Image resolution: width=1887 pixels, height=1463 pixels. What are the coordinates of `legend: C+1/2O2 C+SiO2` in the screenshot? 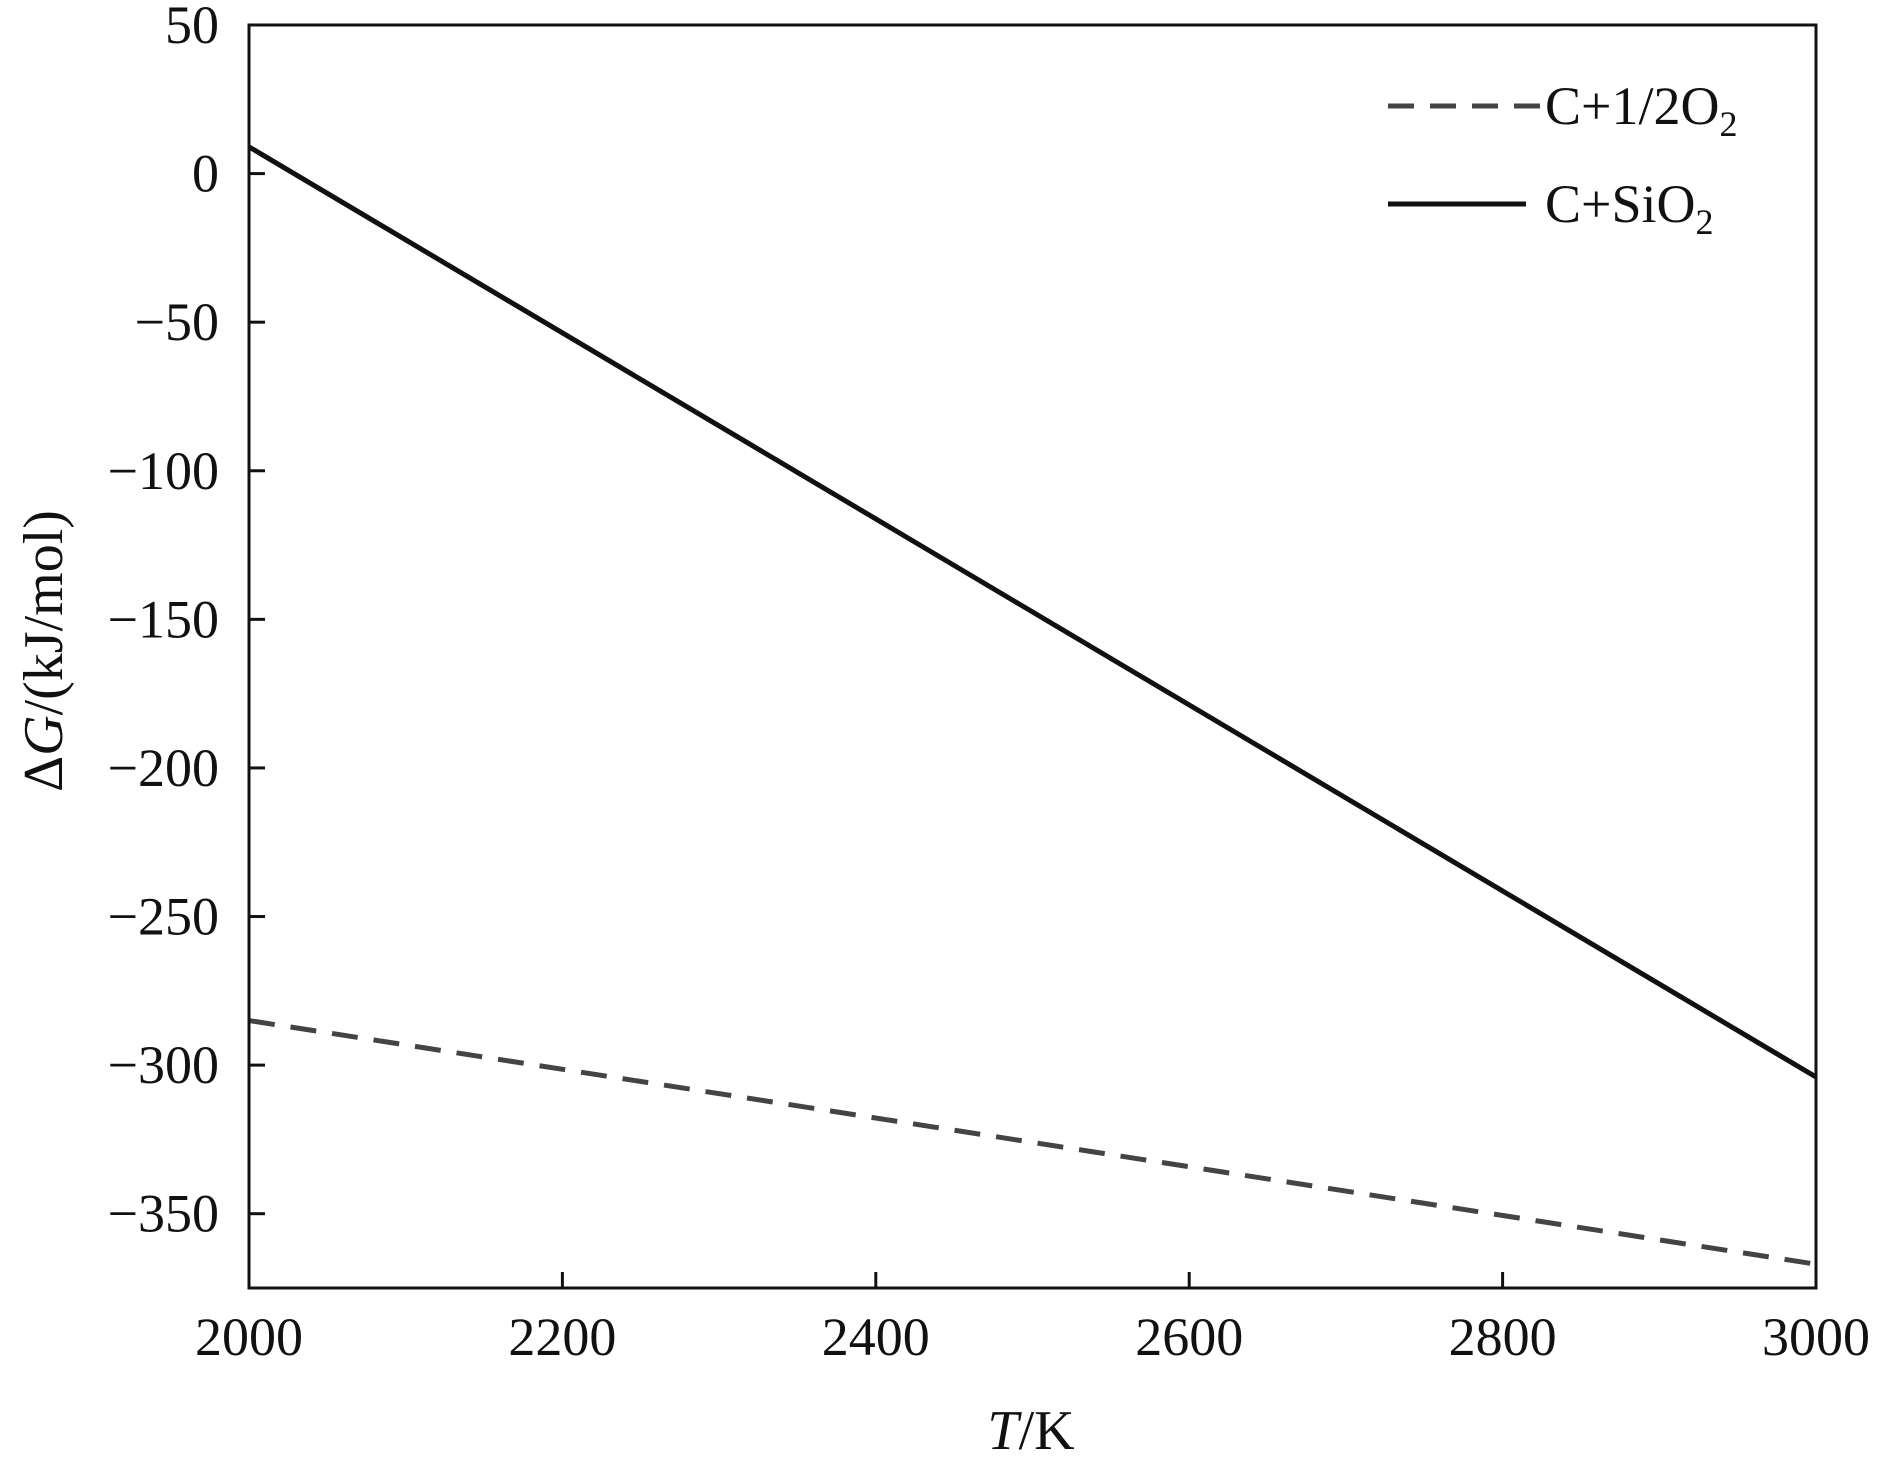 It's located at (1562, 159).